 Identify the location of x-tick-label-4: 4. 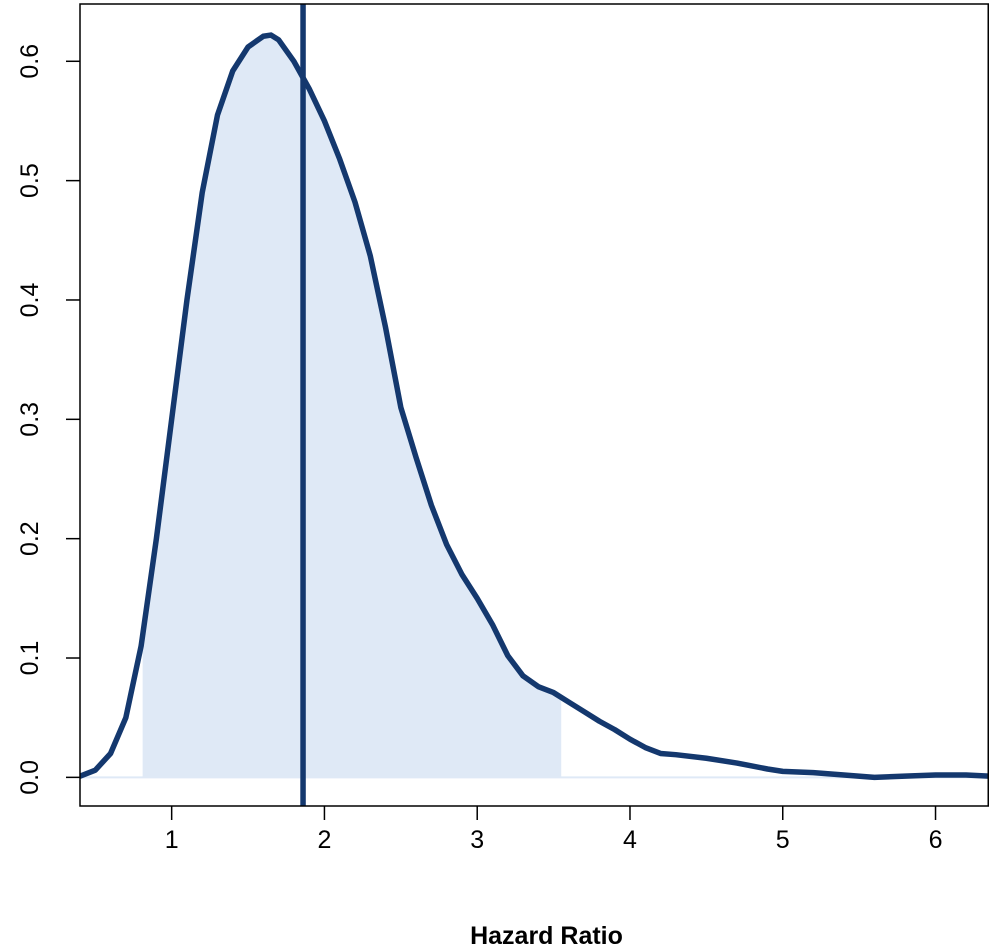
(630, 840).